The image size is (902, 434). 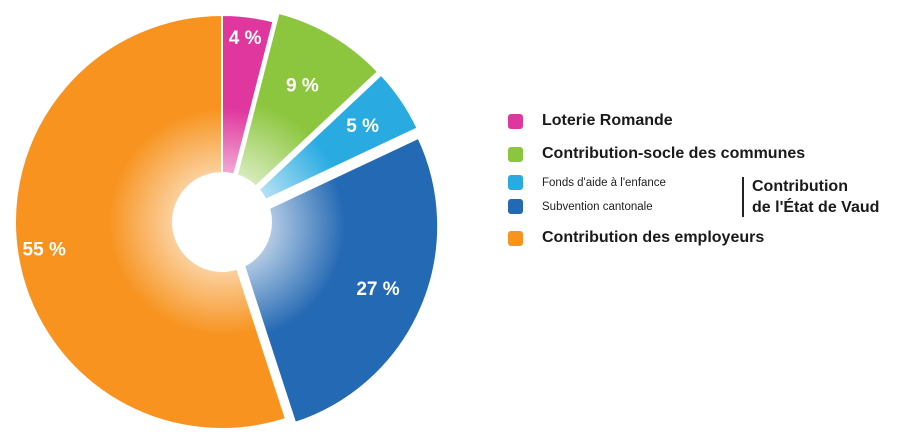 I want to click on legend-item-contribution-socle: Contribution-socle des communes, so click(x=656, y=154).